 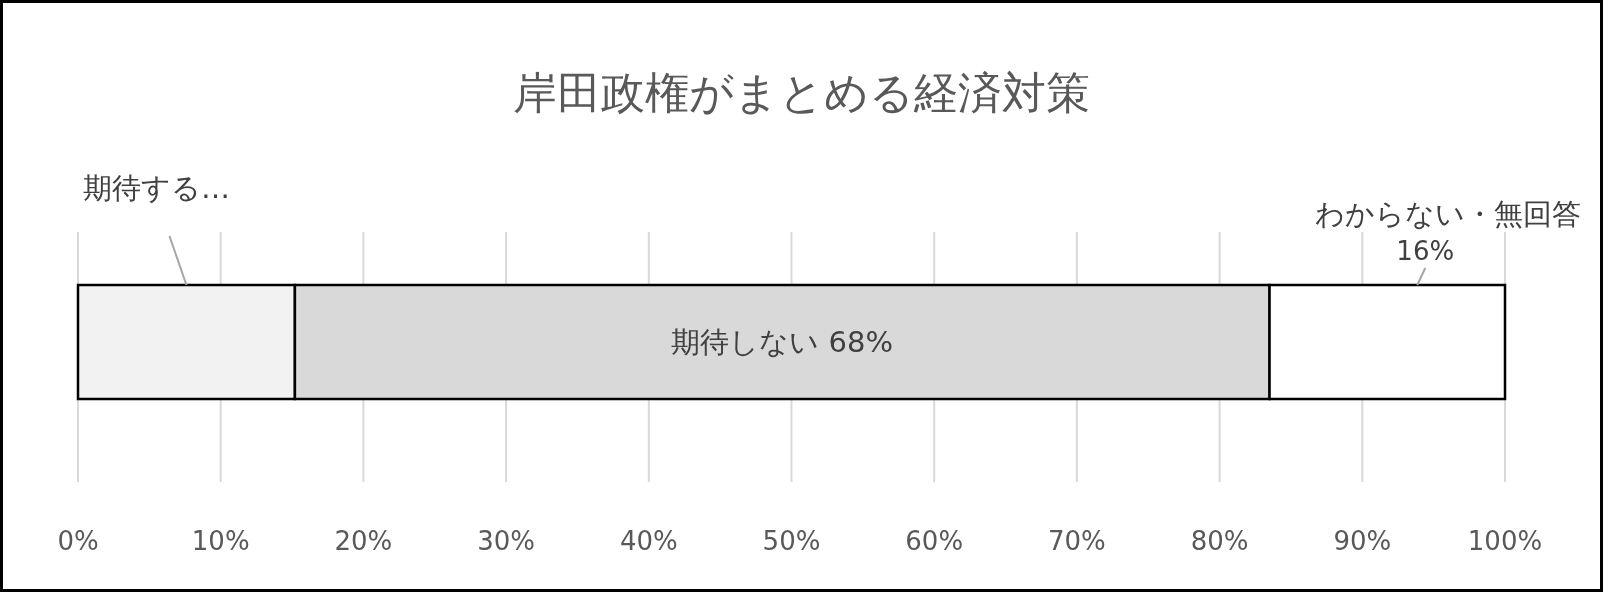 I want to click on chart-title: 岸田政権がまとめる経済対策, so click(x=801, y=92).